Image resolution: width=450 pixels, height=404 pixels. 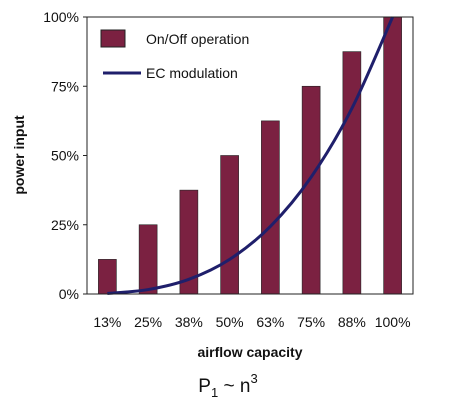 I want to click on legend-swatch-onoff, so click(x=113, y=38).